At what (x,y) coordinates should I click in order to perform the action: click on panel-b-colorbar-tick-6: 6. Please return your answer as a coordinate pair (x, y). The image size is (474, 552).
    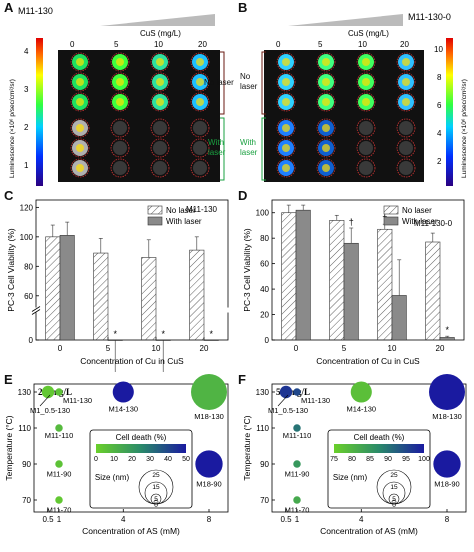
    Looking at the image, I should click on (439, 105).